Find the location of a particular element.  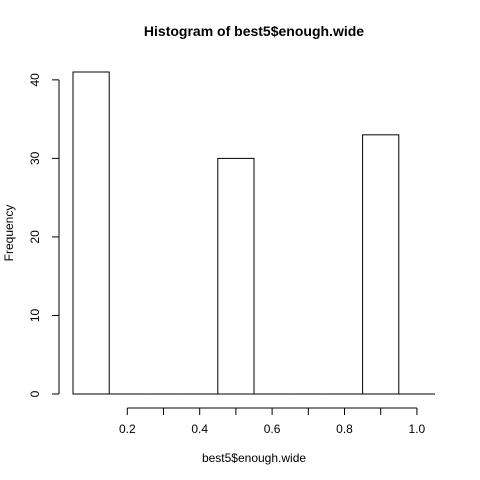

y-tick-label: 30 is located at coordinates (35, 158).